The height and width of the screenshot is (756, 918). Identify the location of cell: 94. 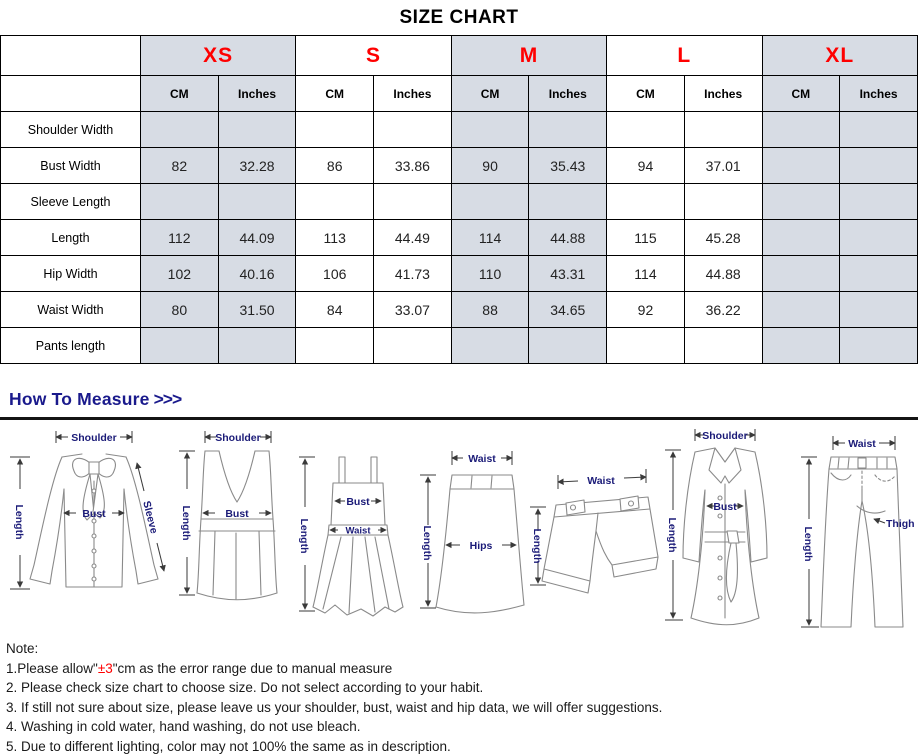
(646, 166).